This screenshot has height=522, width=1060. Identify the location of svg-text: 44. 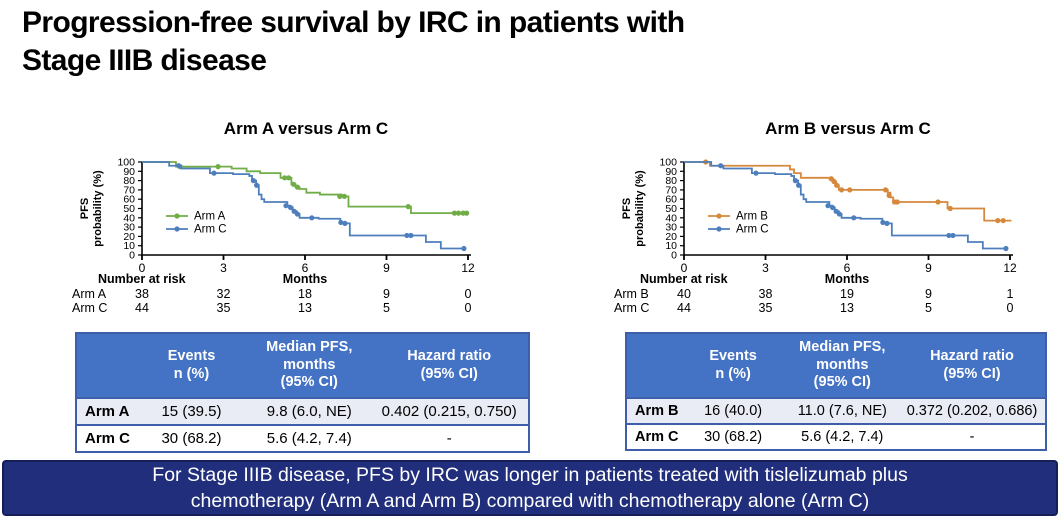
(684, 308).